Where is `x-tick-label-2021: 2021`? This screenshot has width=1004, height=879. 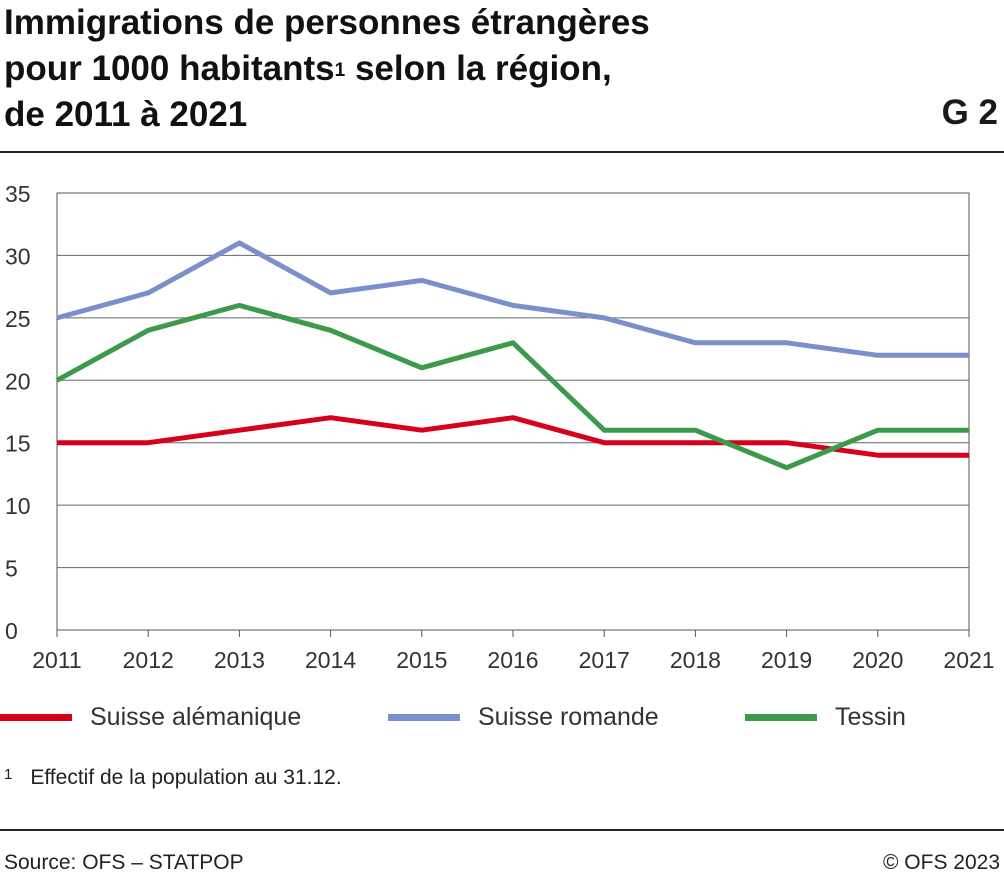 x-tick-label-2021: 2021 is located at coordinates (968, 660).